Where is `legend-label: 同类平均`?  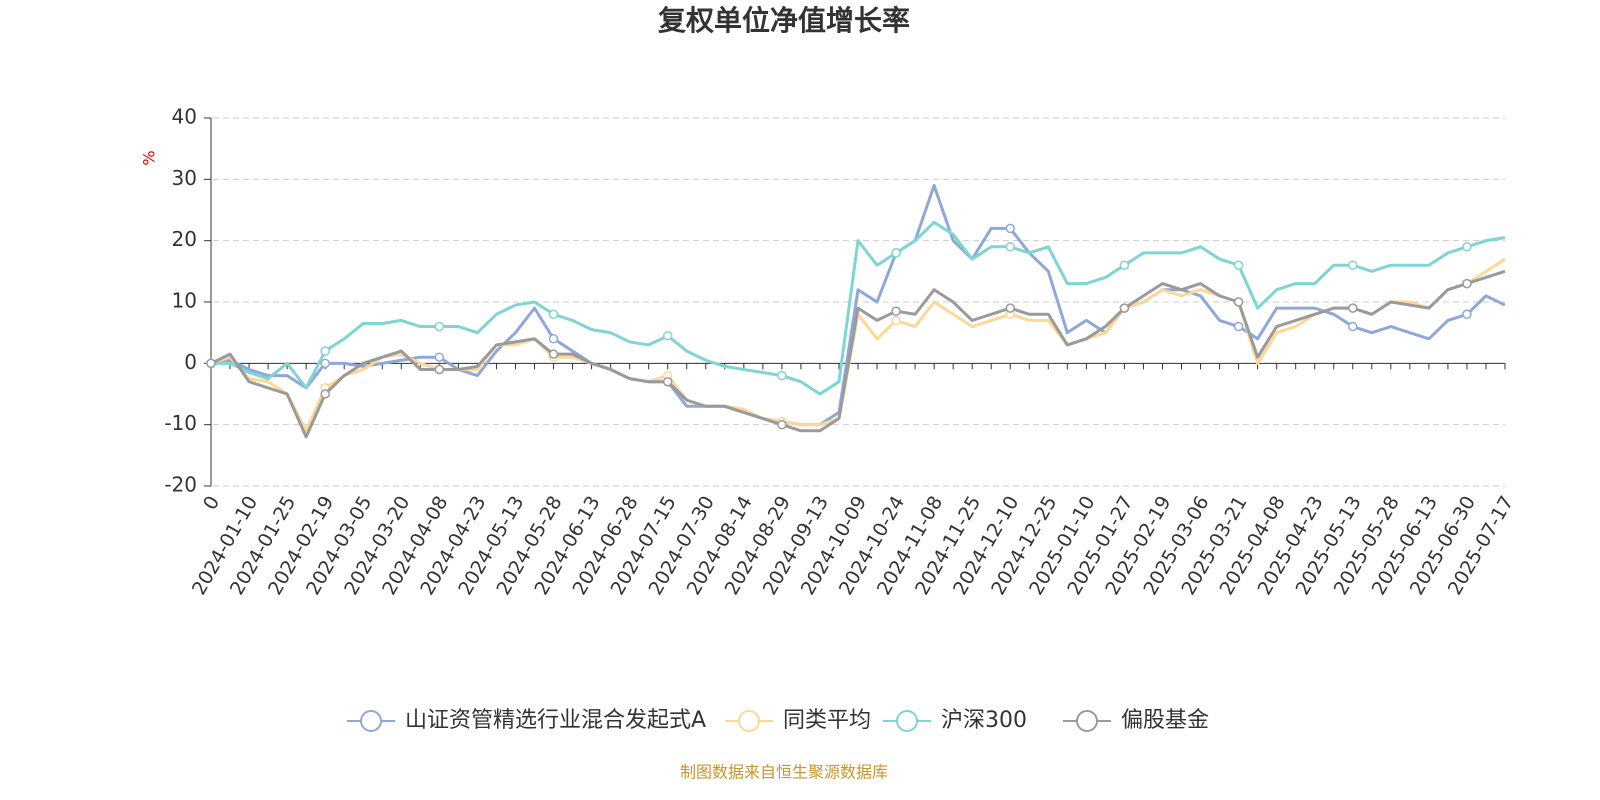
legend-label: 同类平均 is located at coordinates (827, 720).